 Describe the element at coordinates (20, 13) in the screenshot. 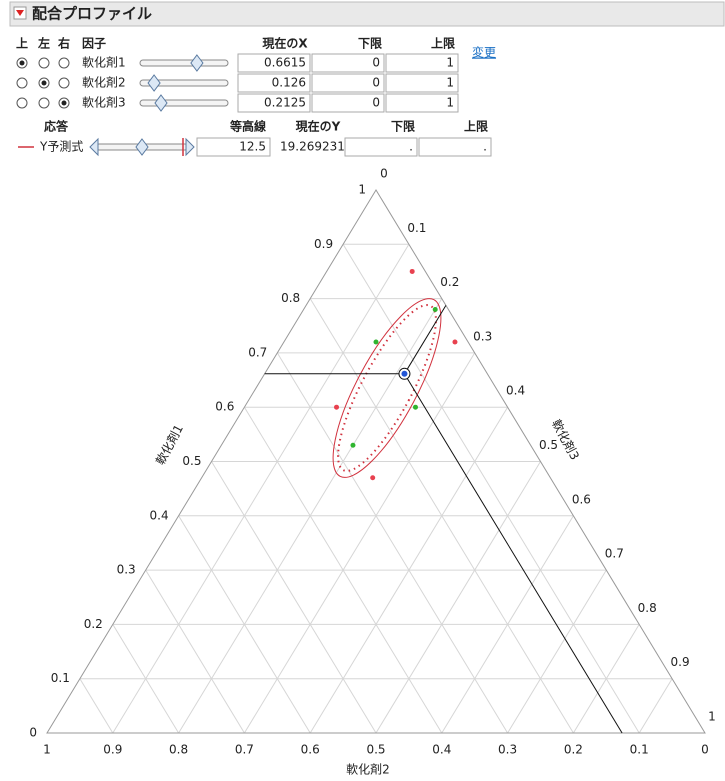

I see `red-triangle` at that location.